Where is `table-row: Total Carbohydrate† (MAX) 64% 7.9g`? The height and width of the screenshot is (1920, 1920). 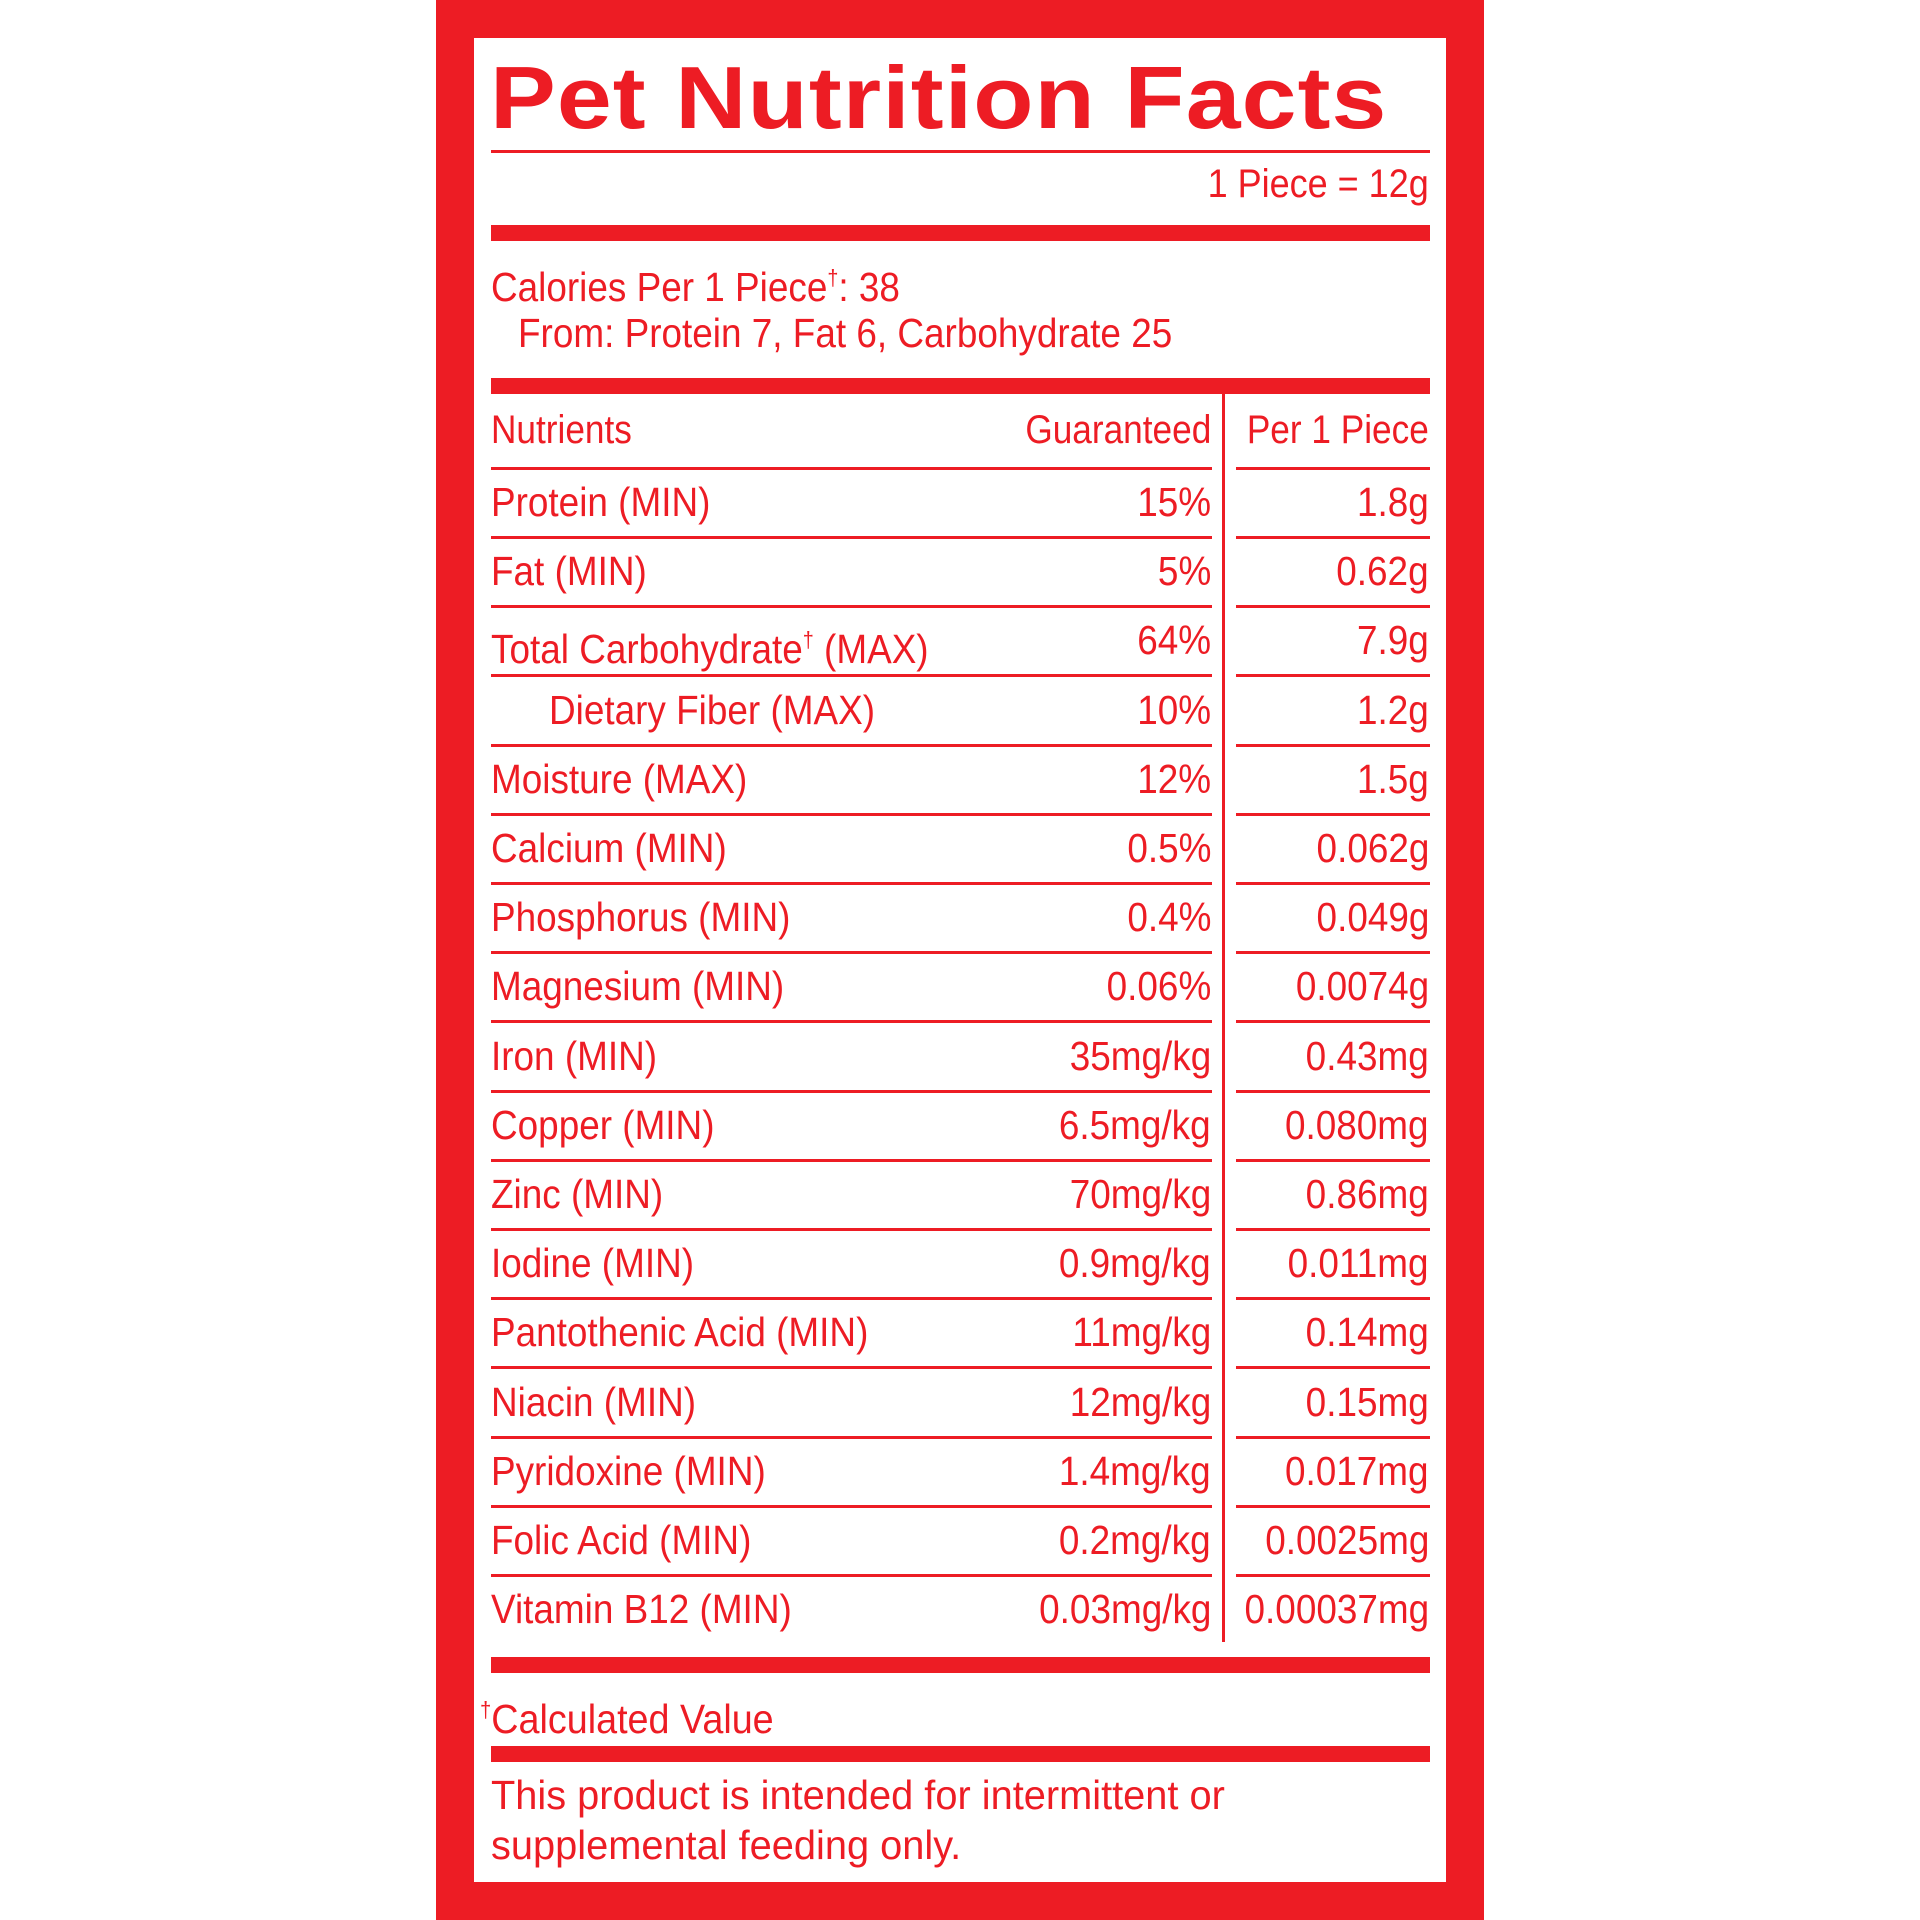
table-row: Total Carbohydrate† (MAX) 64% 7.9g is located at coordinates (960, 643).